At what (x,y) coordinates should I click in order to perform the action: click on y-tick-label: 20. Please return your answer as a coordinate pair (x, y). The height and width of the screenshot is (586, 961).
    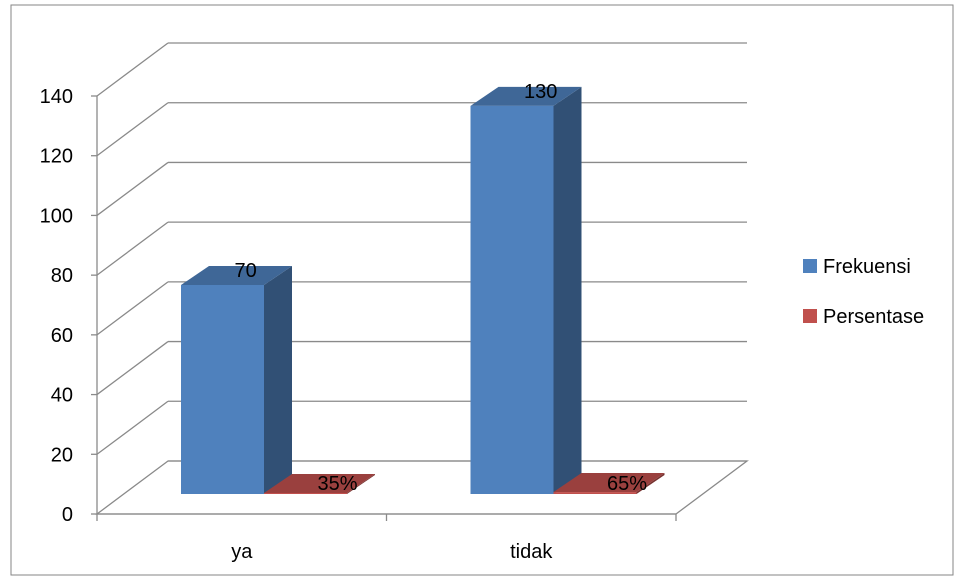
    Looking at the image, I should click on (62, 455).